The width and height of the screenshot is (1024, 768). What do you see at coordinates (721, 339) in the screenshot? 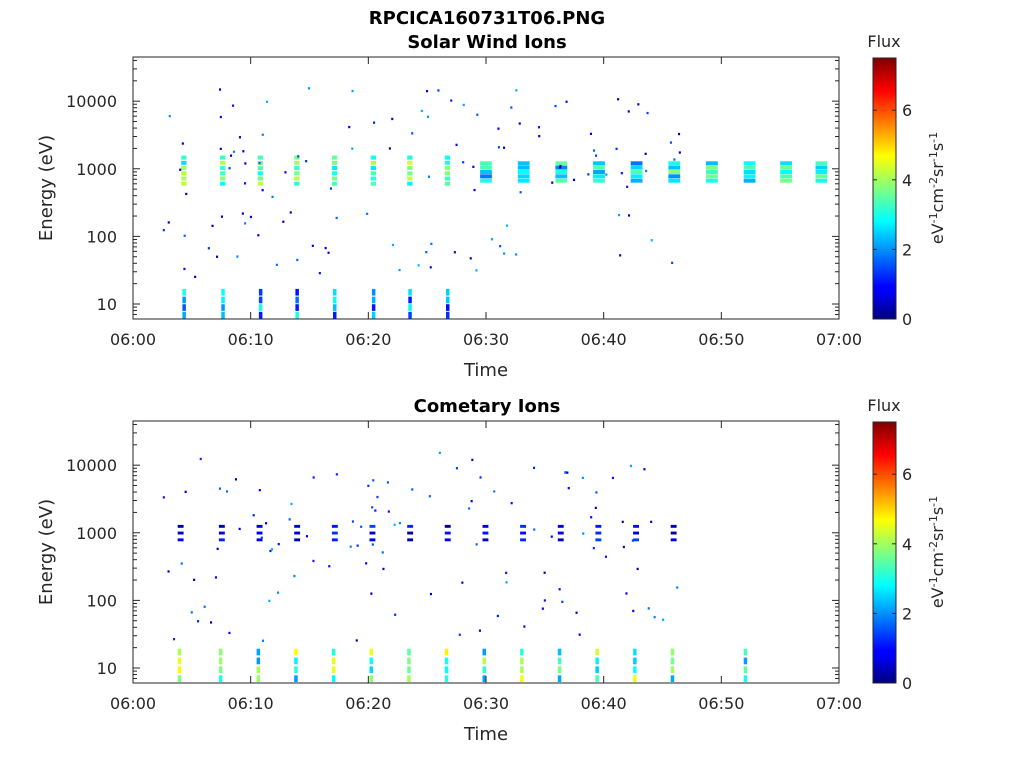
I see `x-tick-label: 06:50` at bounding box center [721, 339].